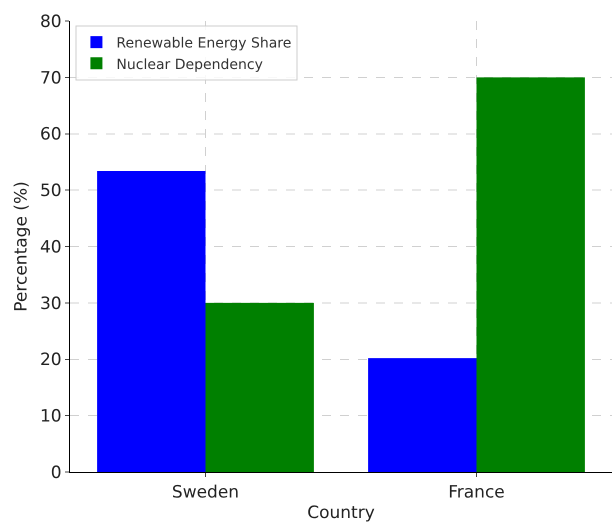 This screenshot has height=523, width=612. Describe the element at coordinates (341, 513) in the screenshot. I see `x-axis-title: Country` at that location.